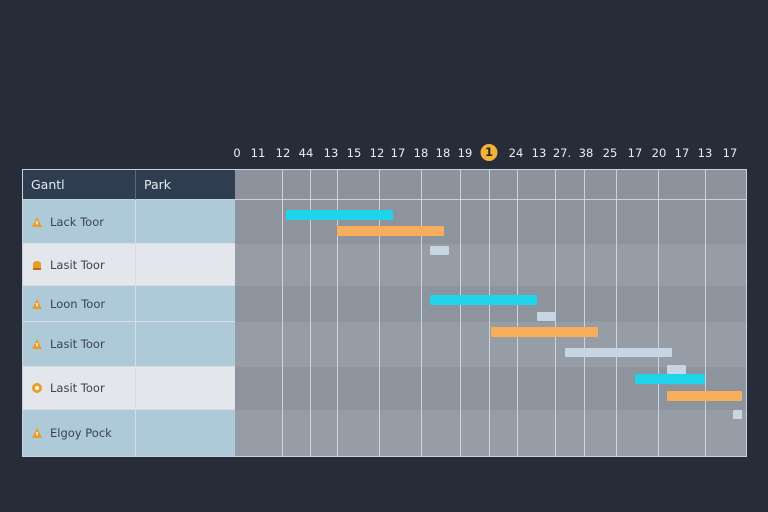 Image resolution: width=768 pixels, height=512 pixels. I want to click on timeline-tick: 15, so click(354, 153).